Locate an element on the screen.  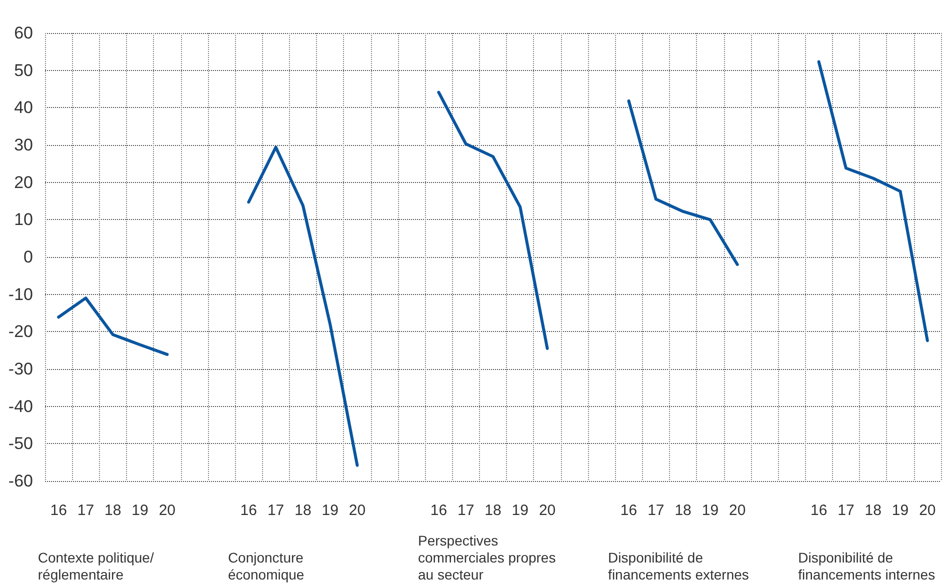
text: Conjoncture économique is located at coordinates (268, 566).